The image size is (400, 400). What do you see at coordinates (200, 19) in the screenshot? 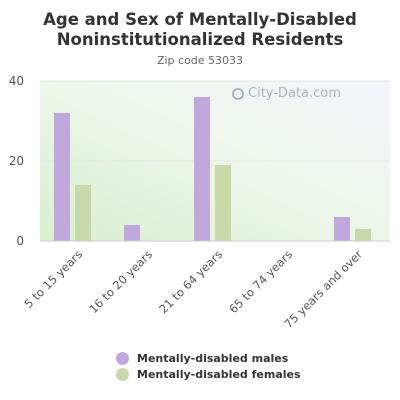
I see `chart-title-line-1: Age and Sex of Mentally-Disabled` at bounding box center [200, 19].